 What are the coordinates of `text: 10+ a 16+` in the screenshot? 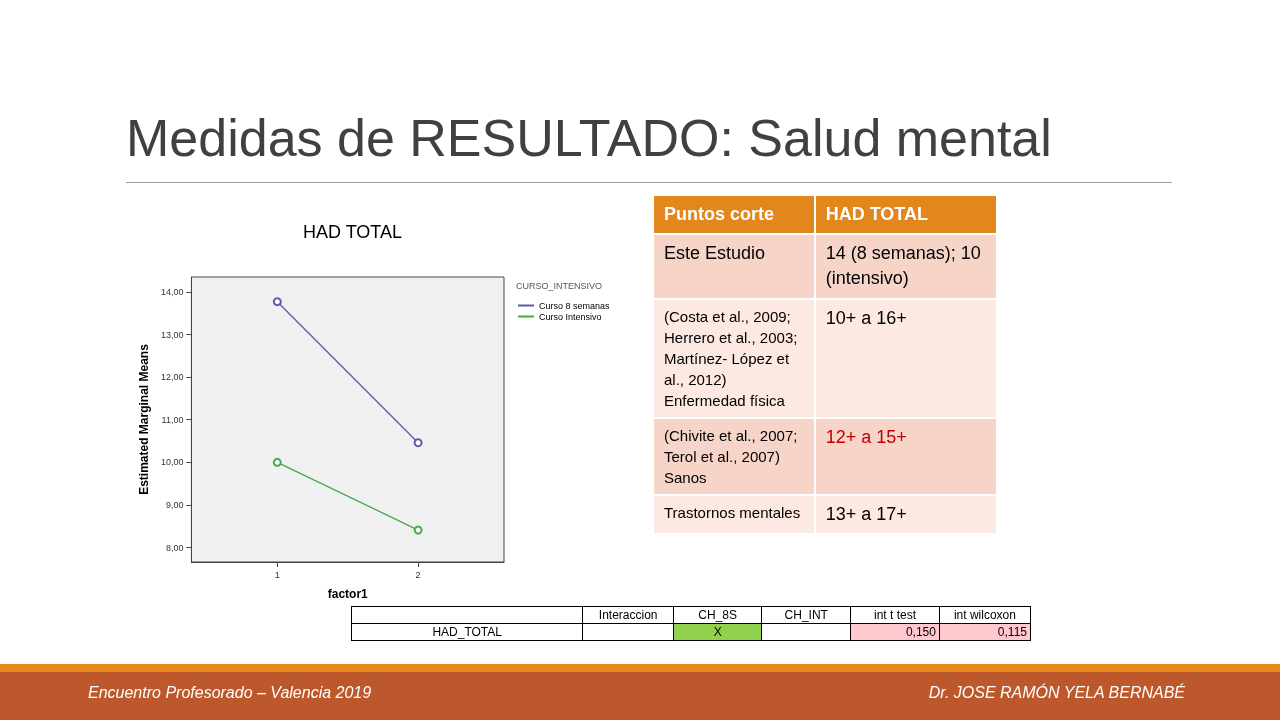 It's located at (905, 358).